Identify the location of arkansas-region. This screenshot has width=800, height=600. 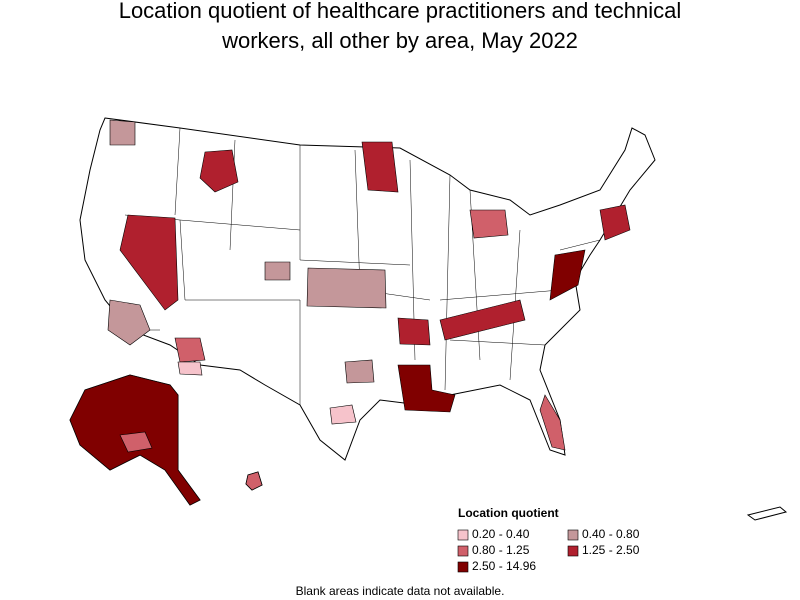
(414, 331).